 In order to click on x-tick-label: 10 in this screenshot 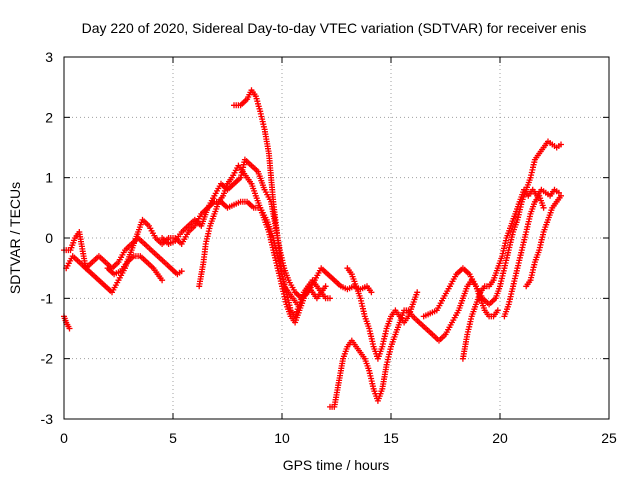, I will do `click(282, 438)`.